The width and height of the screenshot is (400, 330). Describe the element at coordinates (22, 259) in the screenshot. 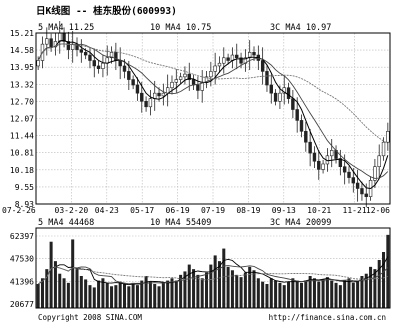

I see `volume-y-tick-label: 47530` at that location.